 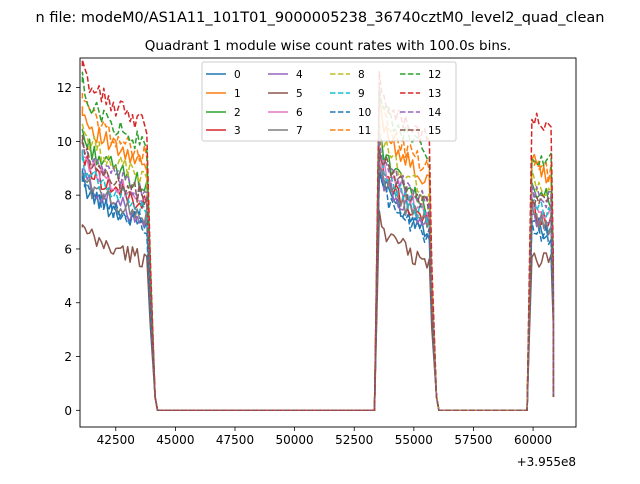 What do you see at coordinates (68, 303) in the screenshot?
I see `y-tick-label: 4` at bounding box center [68, 303].